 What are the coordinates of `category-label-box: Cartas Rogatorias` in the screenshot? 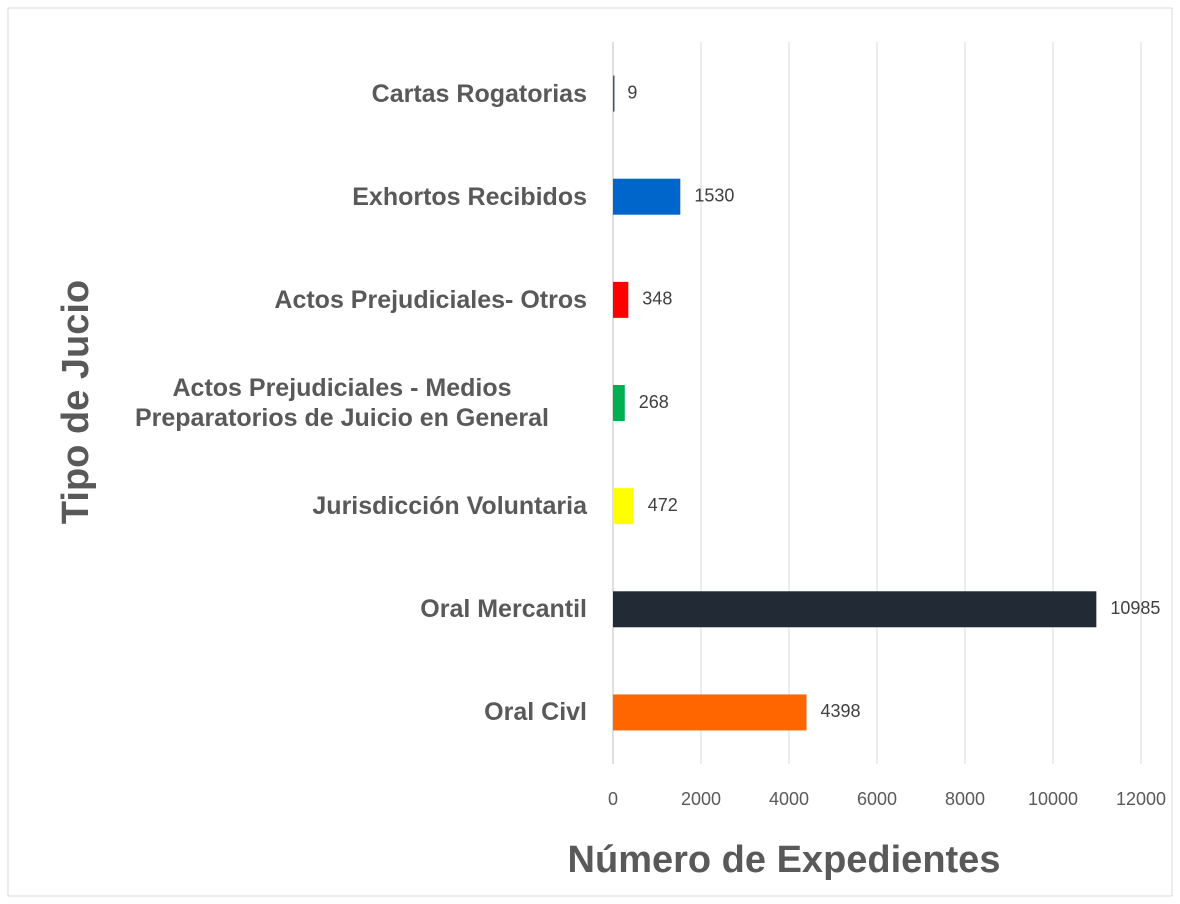 It's located at (327, 94).